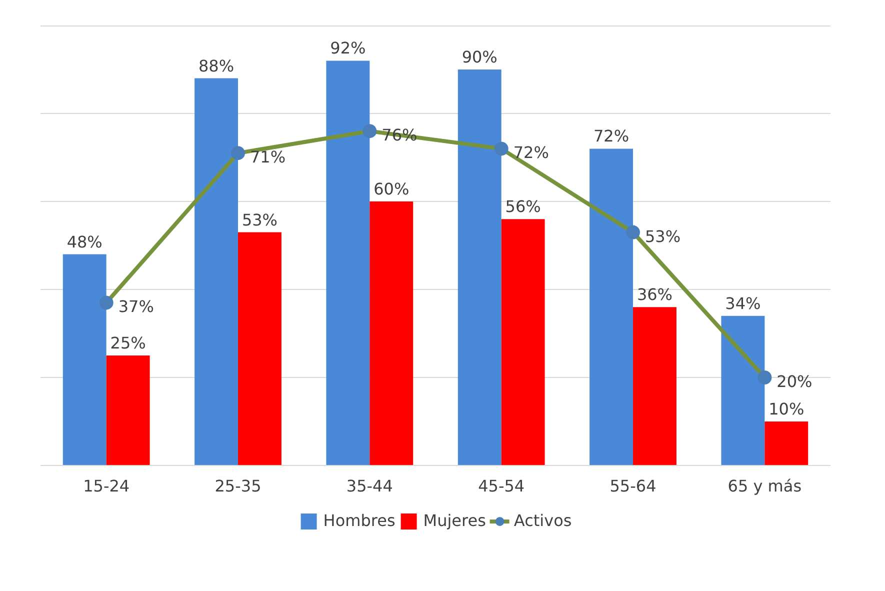 The image size is (885, 591). I want to click on x-tick-label: 15-24, so click(106, 486).